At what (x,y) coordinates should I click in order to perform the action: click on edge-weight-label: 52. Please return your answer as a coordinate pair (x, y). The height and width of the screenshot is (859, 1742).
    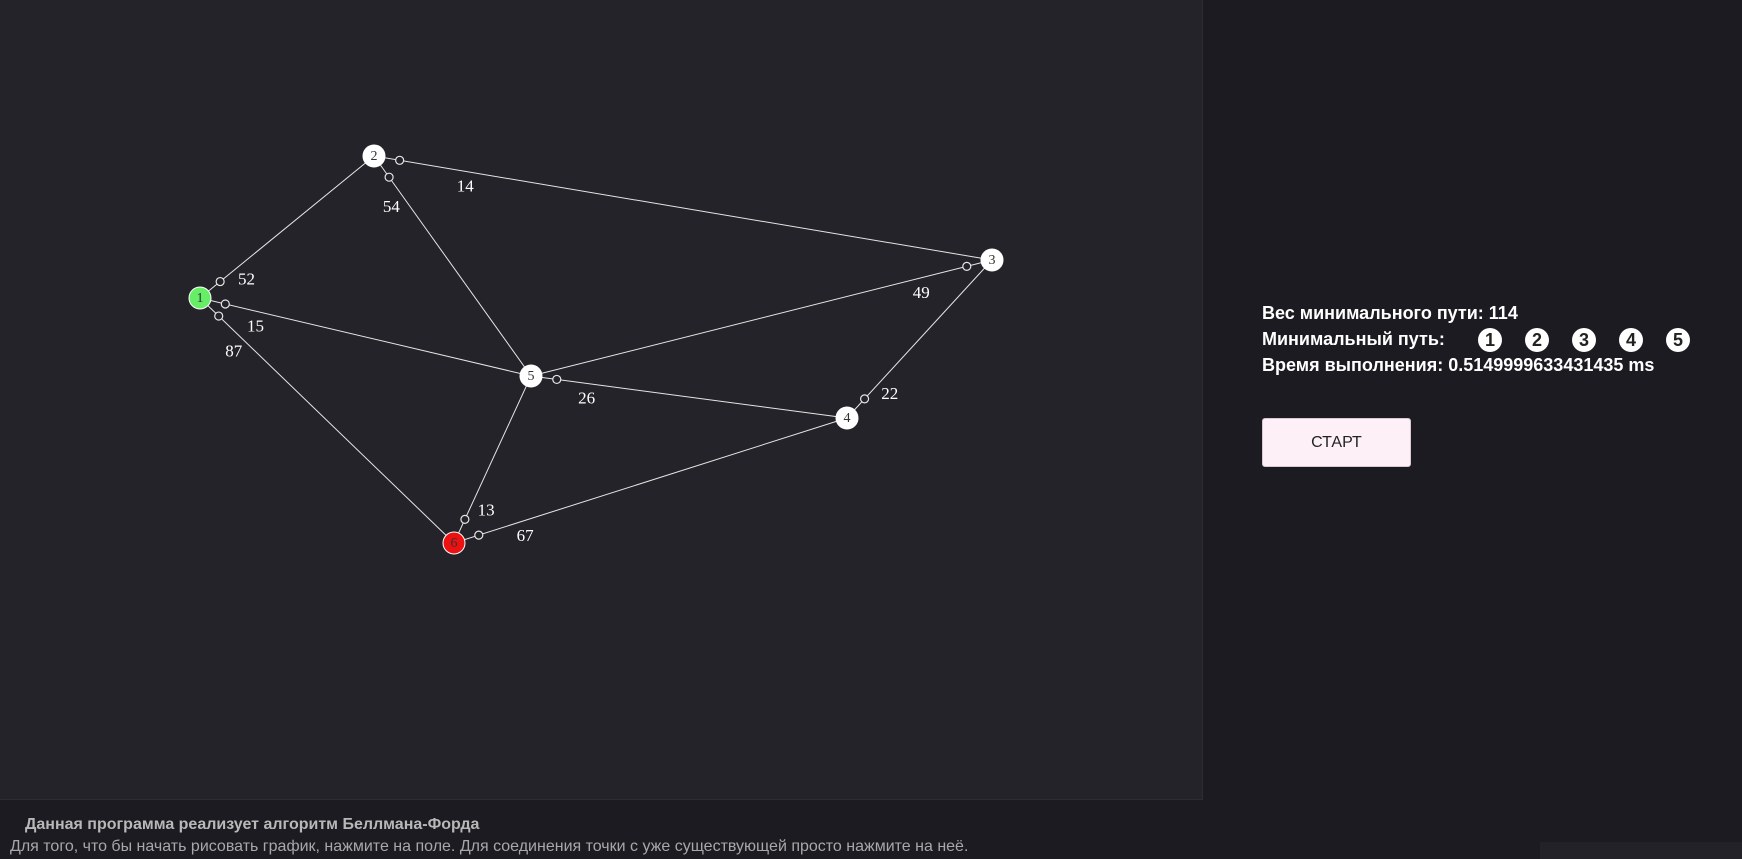
    Looking at the image, I should click on (246, 279).